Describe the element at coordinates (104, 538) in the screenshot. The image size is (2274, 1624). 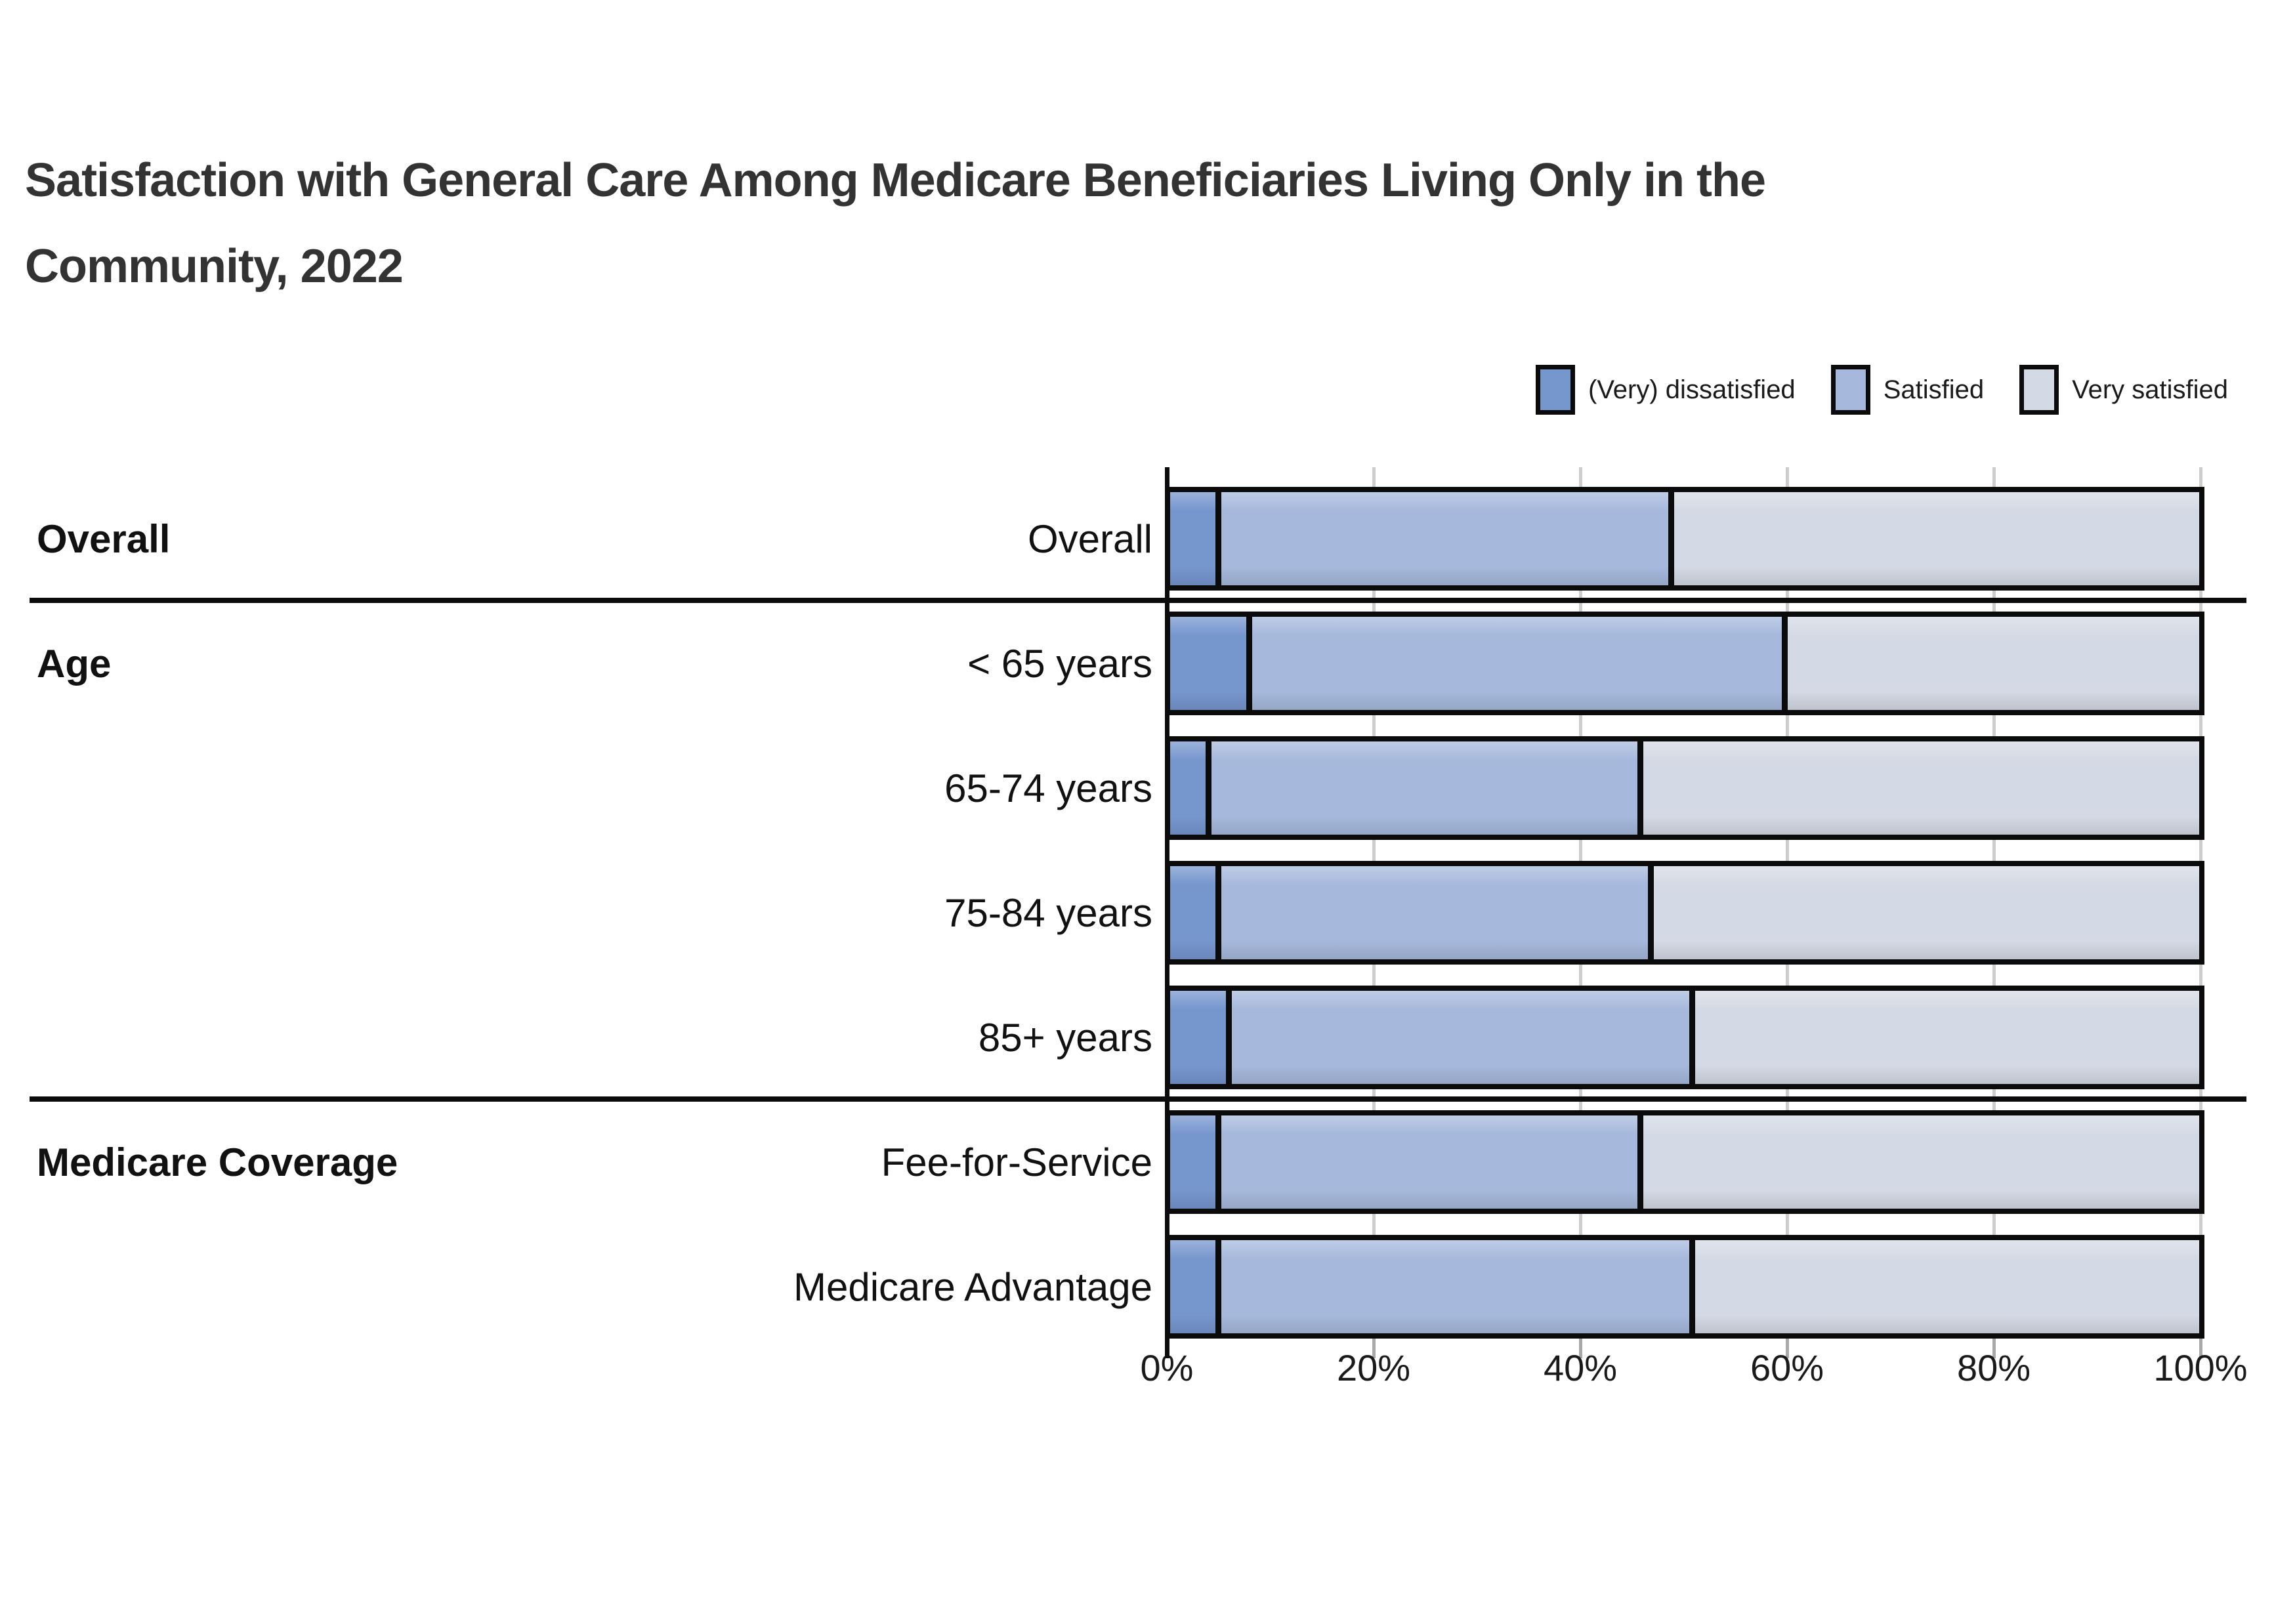
I see `group-label-overall: Overall` at that location.